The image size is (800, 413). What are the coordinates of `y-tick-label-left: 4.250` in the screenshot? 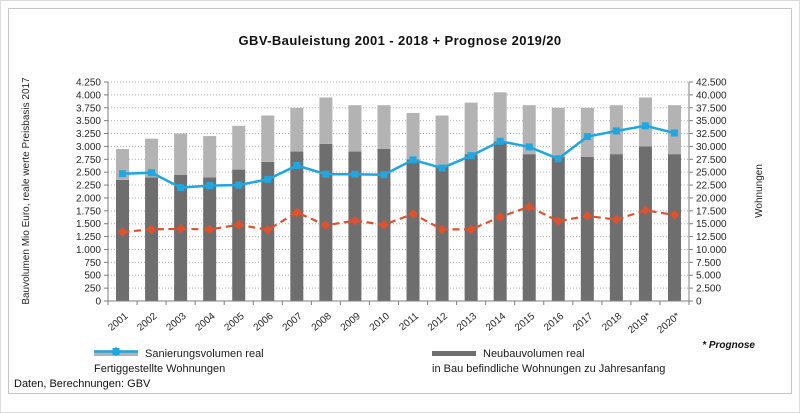 It's located at (88, 83).